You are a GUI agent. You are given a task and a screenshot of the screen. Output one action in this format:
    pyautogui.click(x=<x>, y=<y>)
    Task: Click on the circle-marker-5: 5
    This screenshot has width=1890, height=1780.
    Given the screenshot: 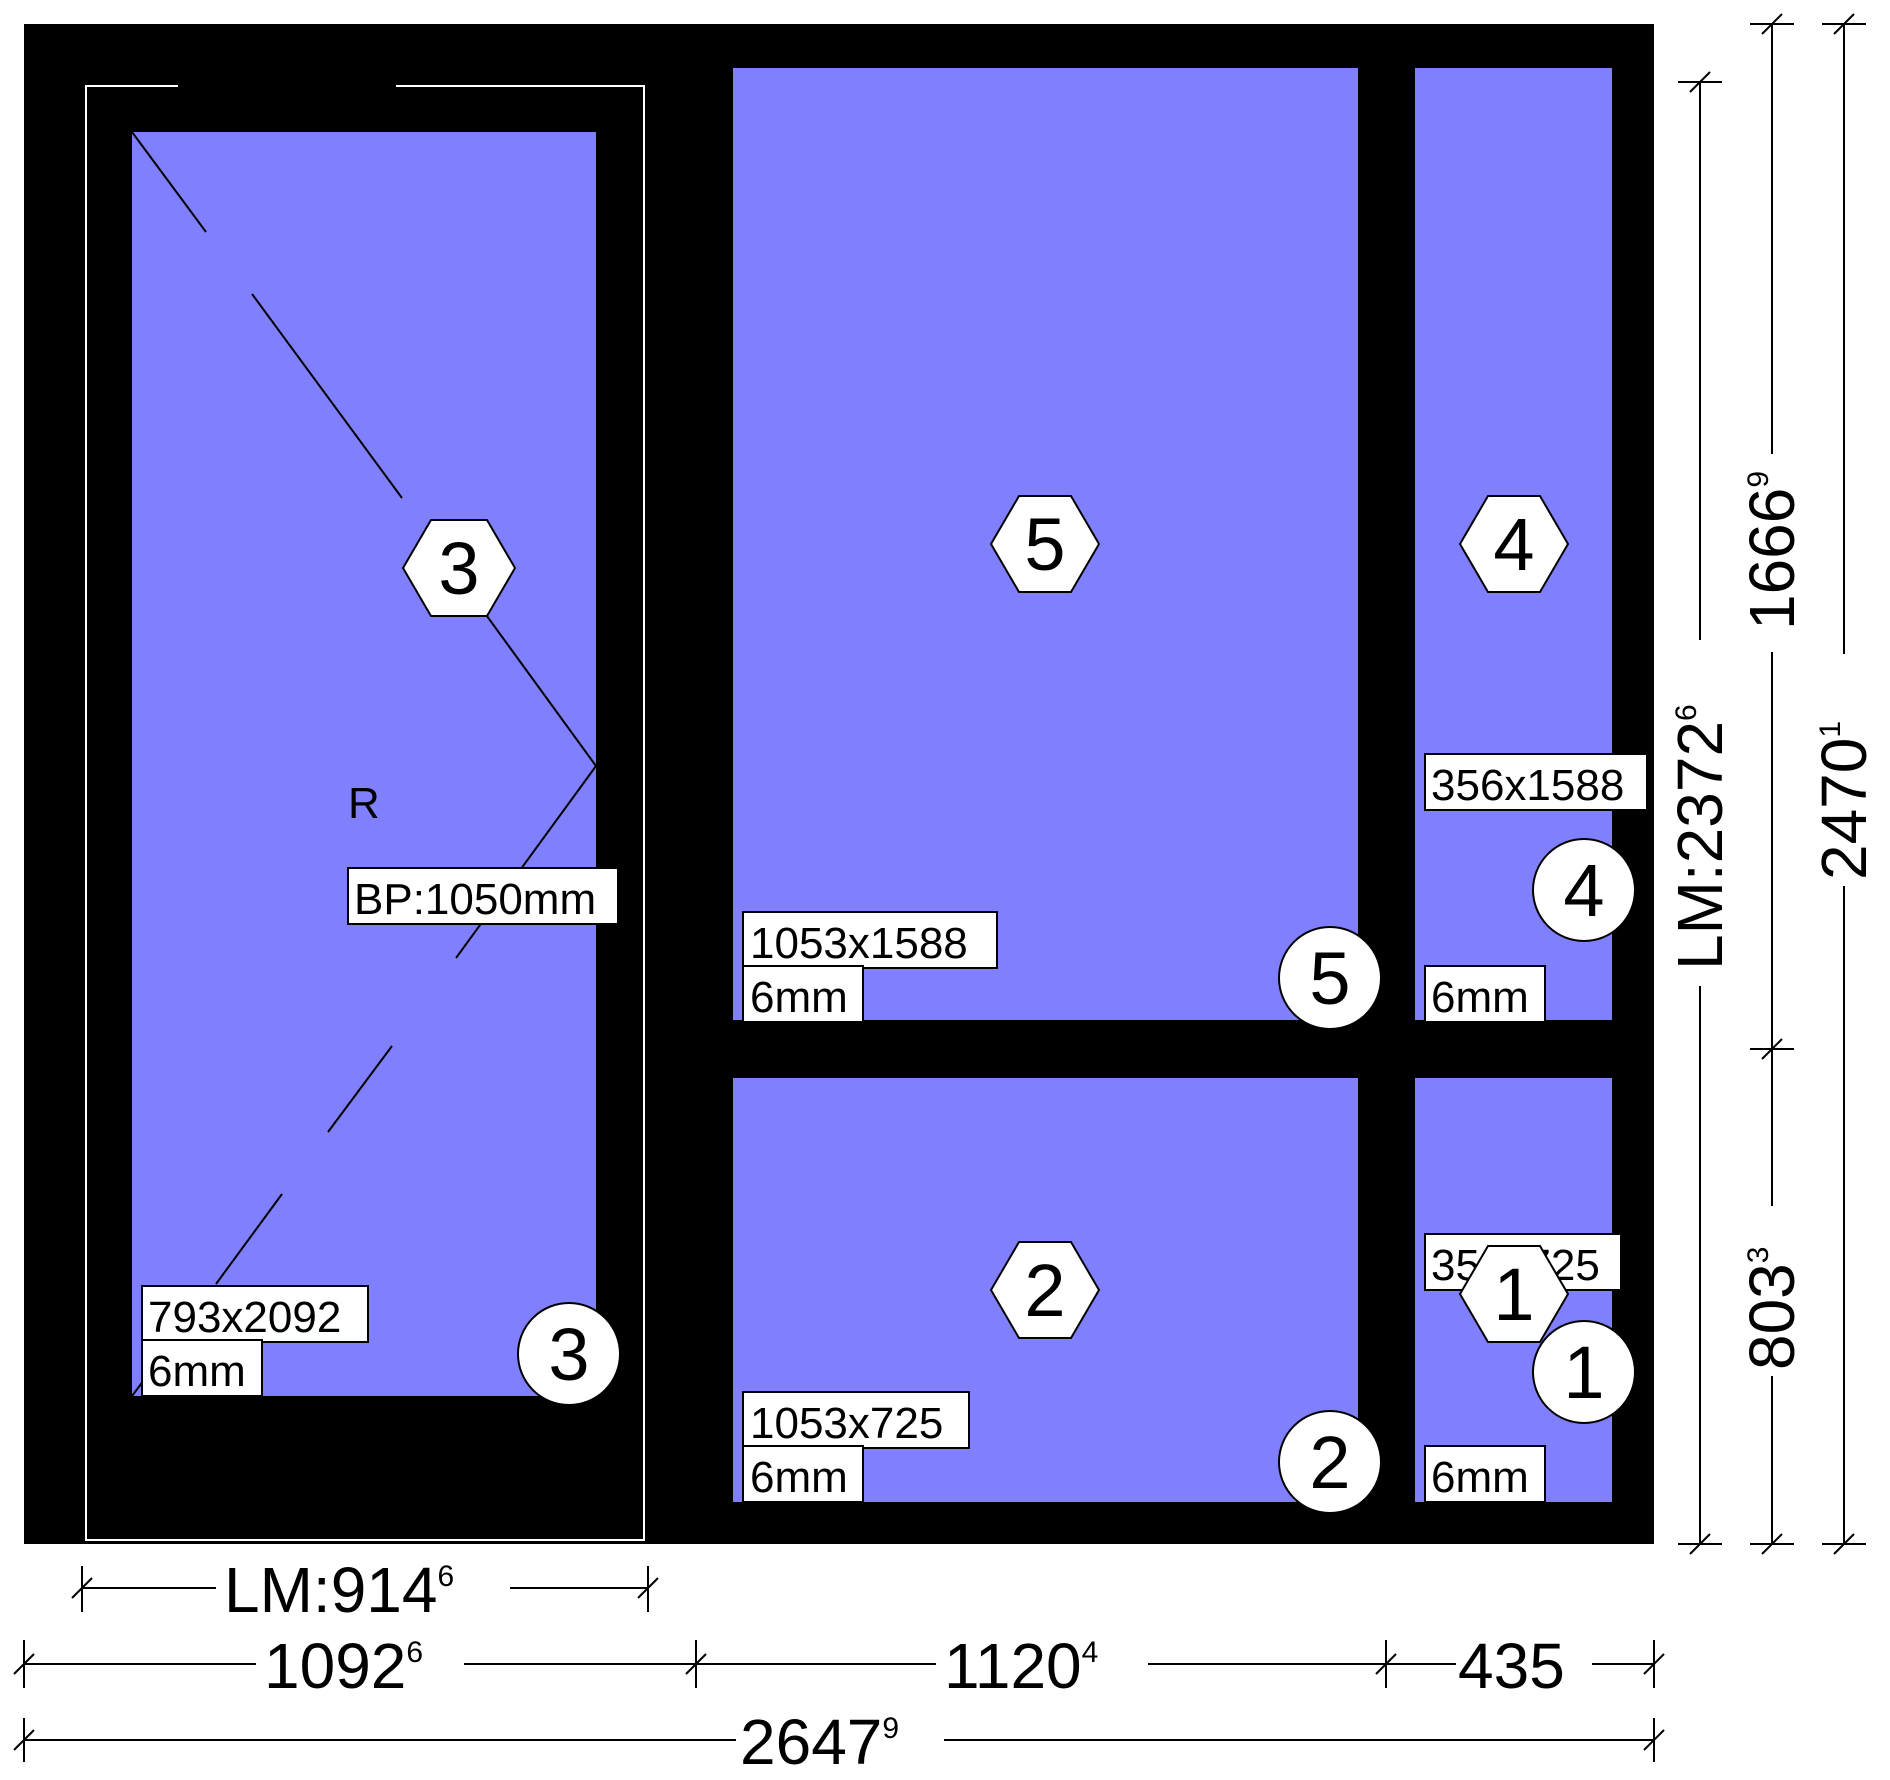 What is the action you would take?
    pyautogui.click(x=1330, y=978)
    